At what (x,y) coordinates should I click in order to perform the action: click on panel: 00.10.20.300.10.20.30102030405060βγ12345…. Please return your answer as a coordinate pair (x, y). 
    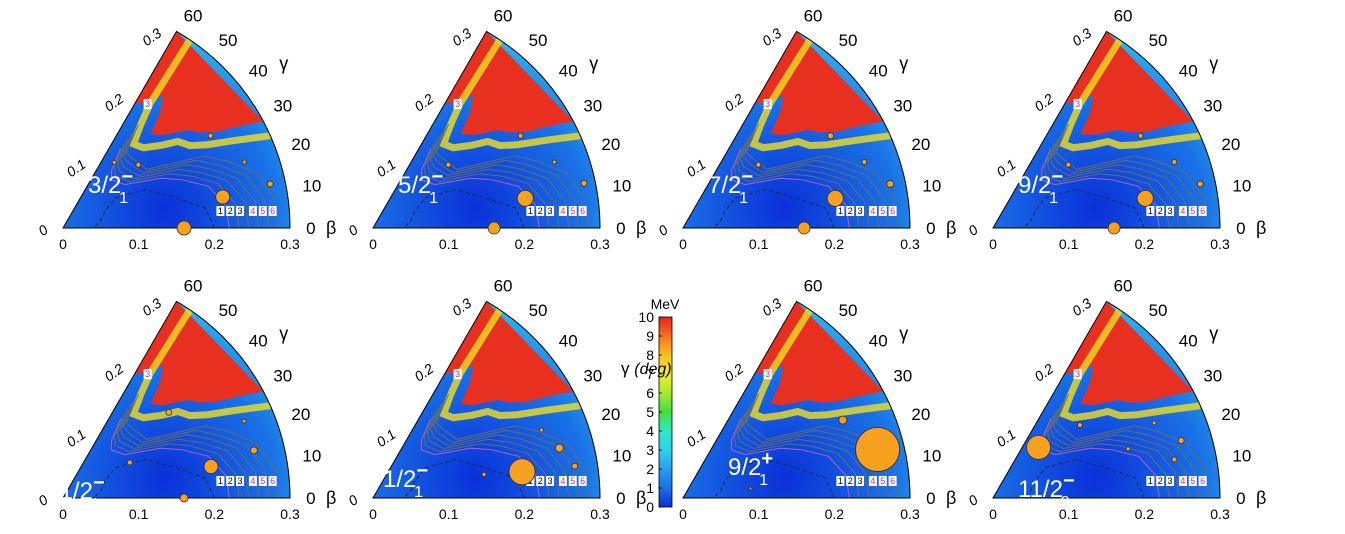
    Looking at the image, I should click on (805, 399).